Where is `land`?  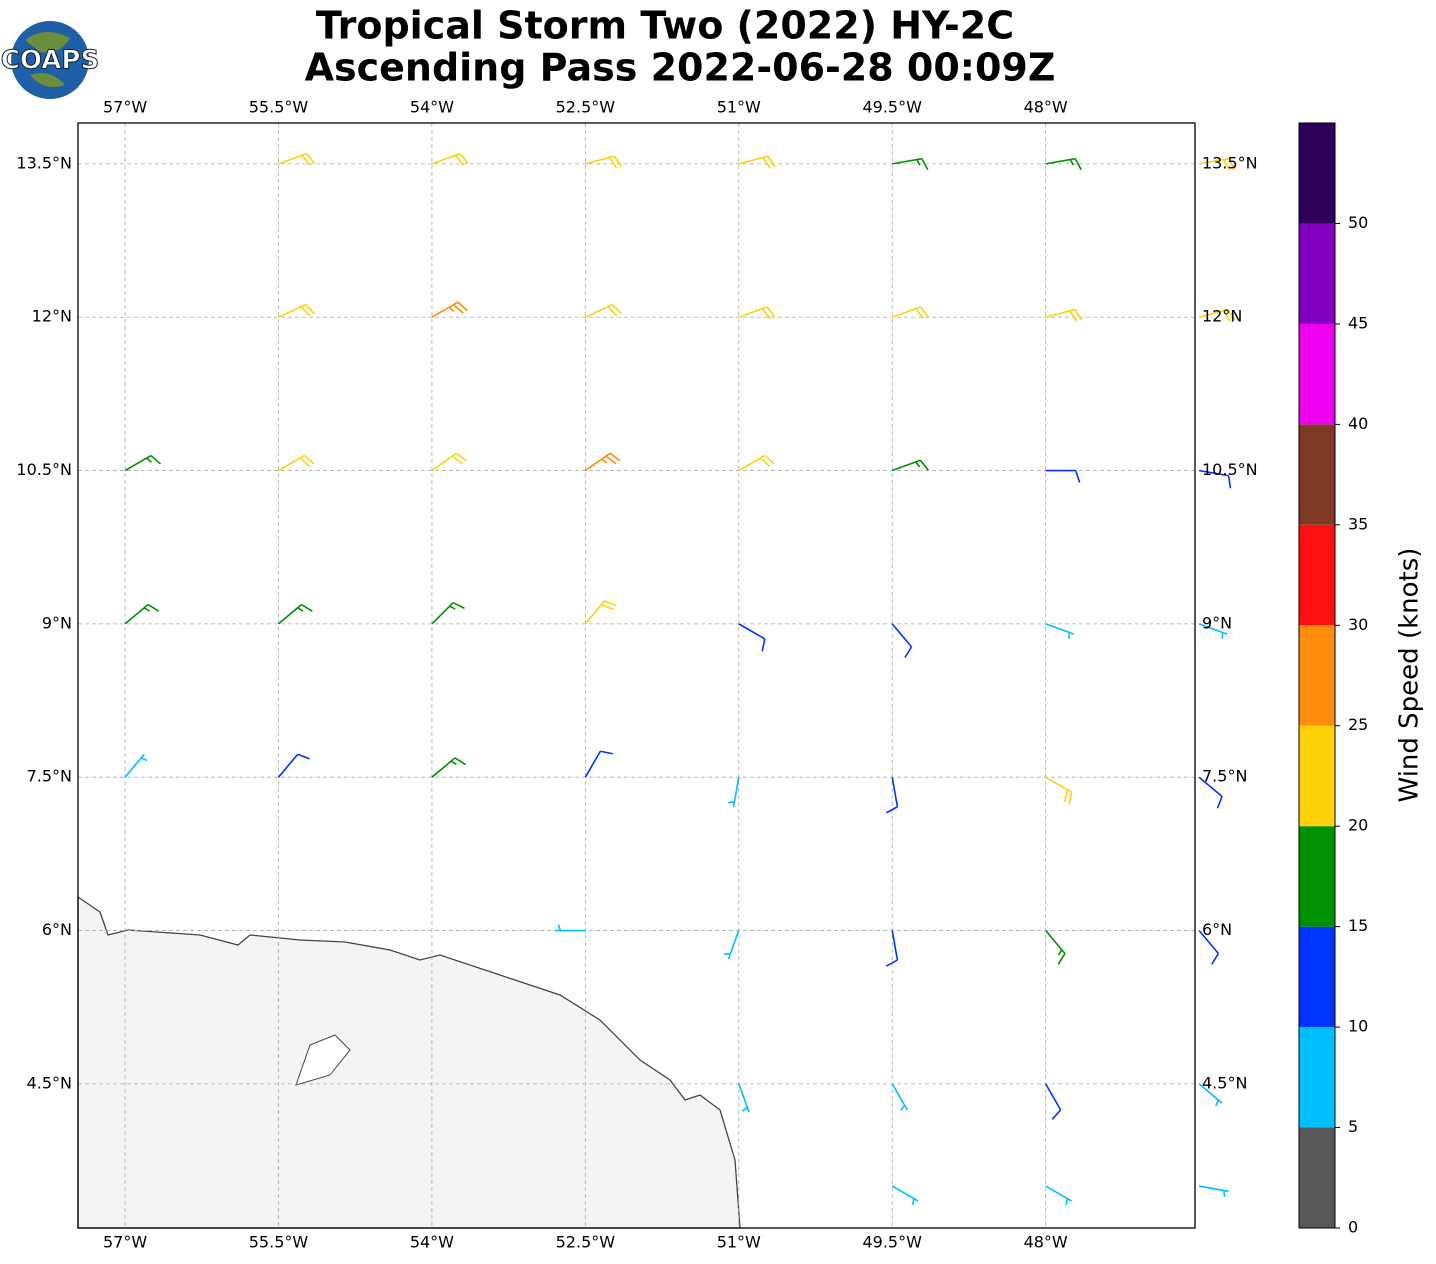 land is located at coordinates (409, 1062).